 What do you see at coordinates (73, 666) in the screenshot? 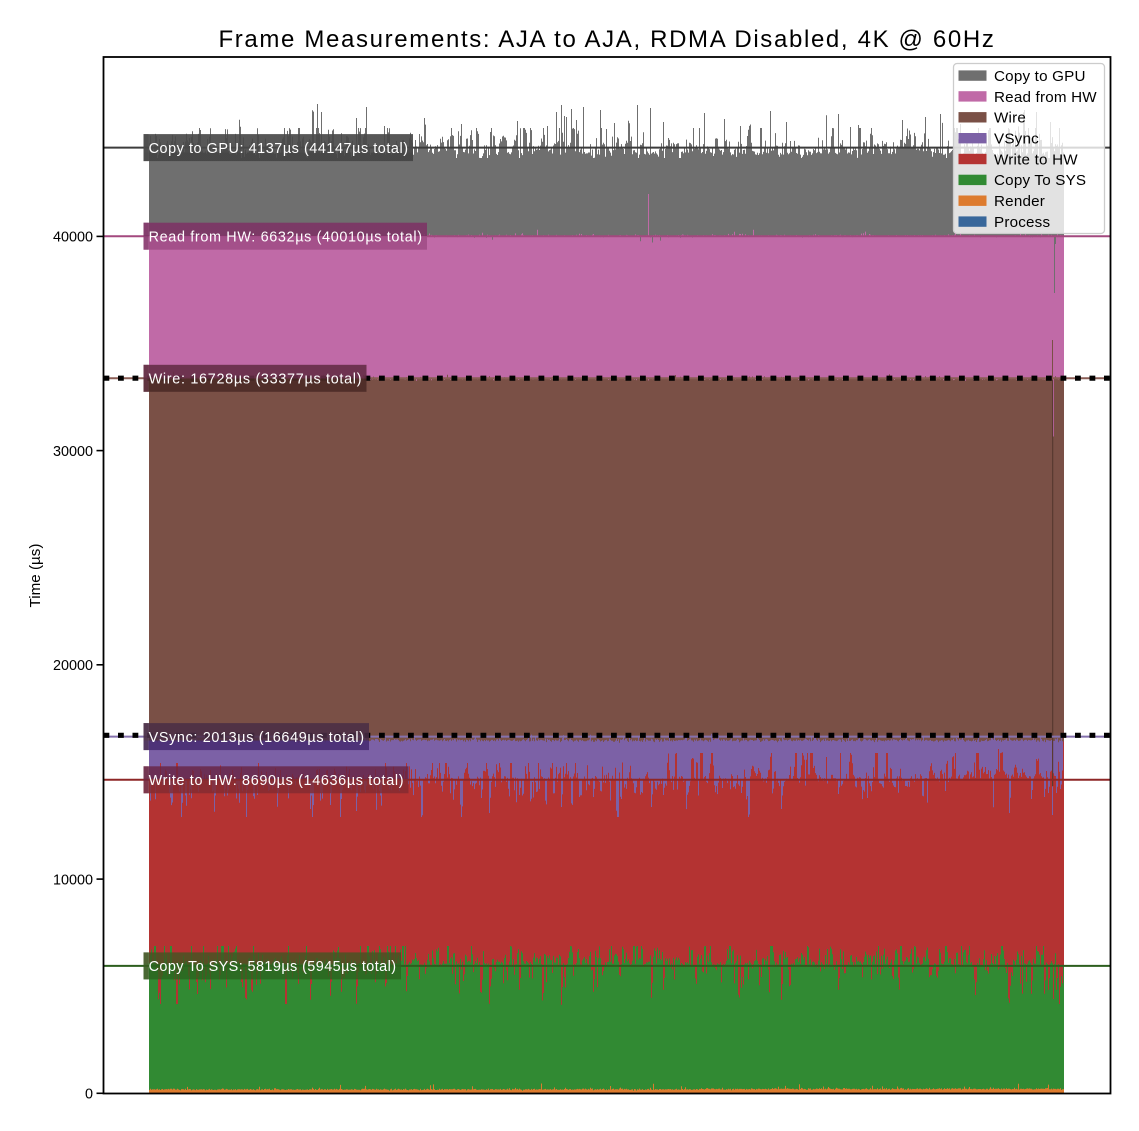
I see `svg-text: 20000` at bounding box center [73, 666].